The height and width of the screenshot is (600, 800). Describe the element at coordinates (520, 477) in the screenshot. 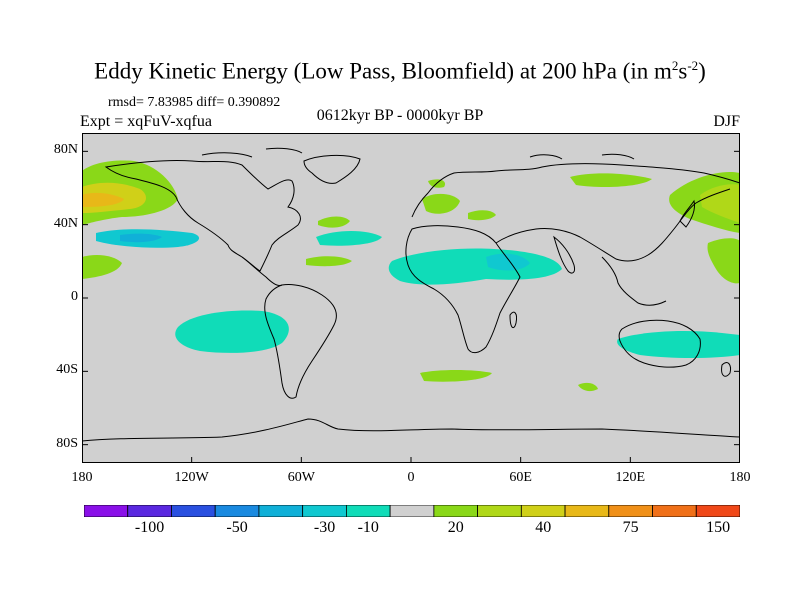

I see `x-tick-label: 60E` at that location.